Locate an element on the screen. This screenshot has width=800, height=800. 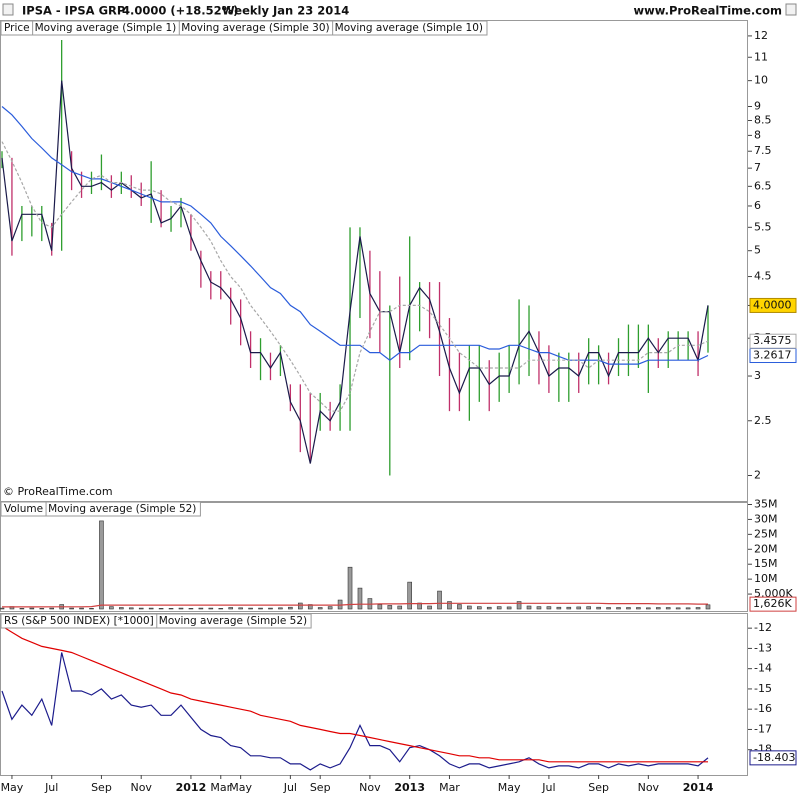
value-badge-label: 1,626K is located at coordinates (772, 603).